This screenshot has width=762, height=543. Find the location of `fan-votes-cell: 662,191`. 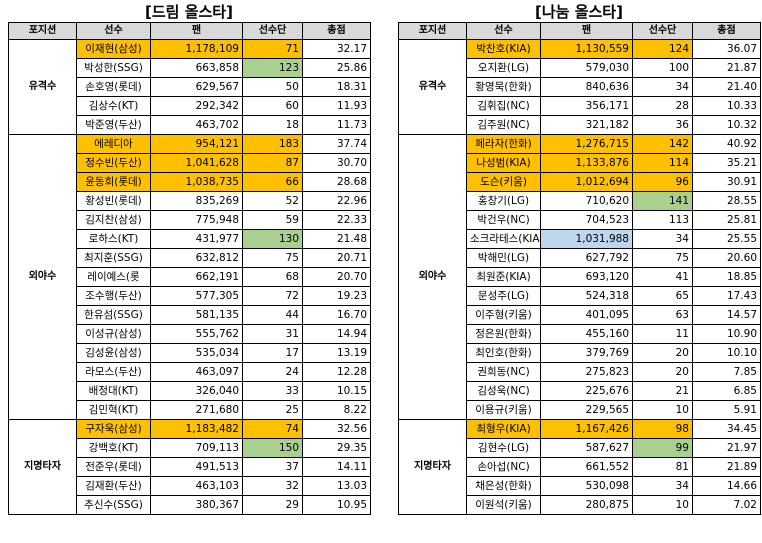

fan-votes-cell: 662,191 is located at coordinates (196, 277).